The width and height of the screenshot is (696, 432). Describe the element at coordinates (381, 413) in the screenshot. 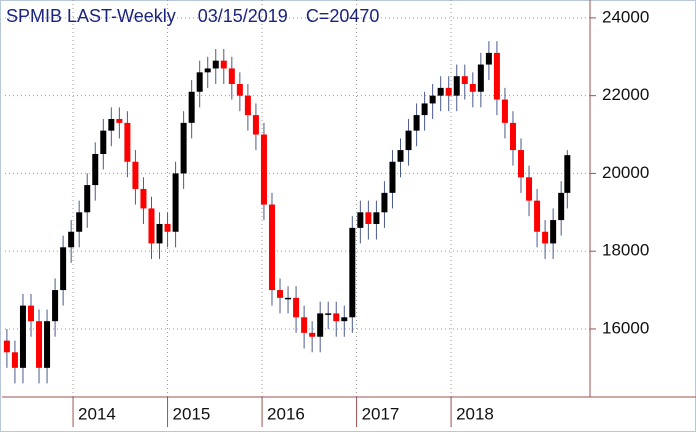

I see `x-tick-label: 2017` at that location.